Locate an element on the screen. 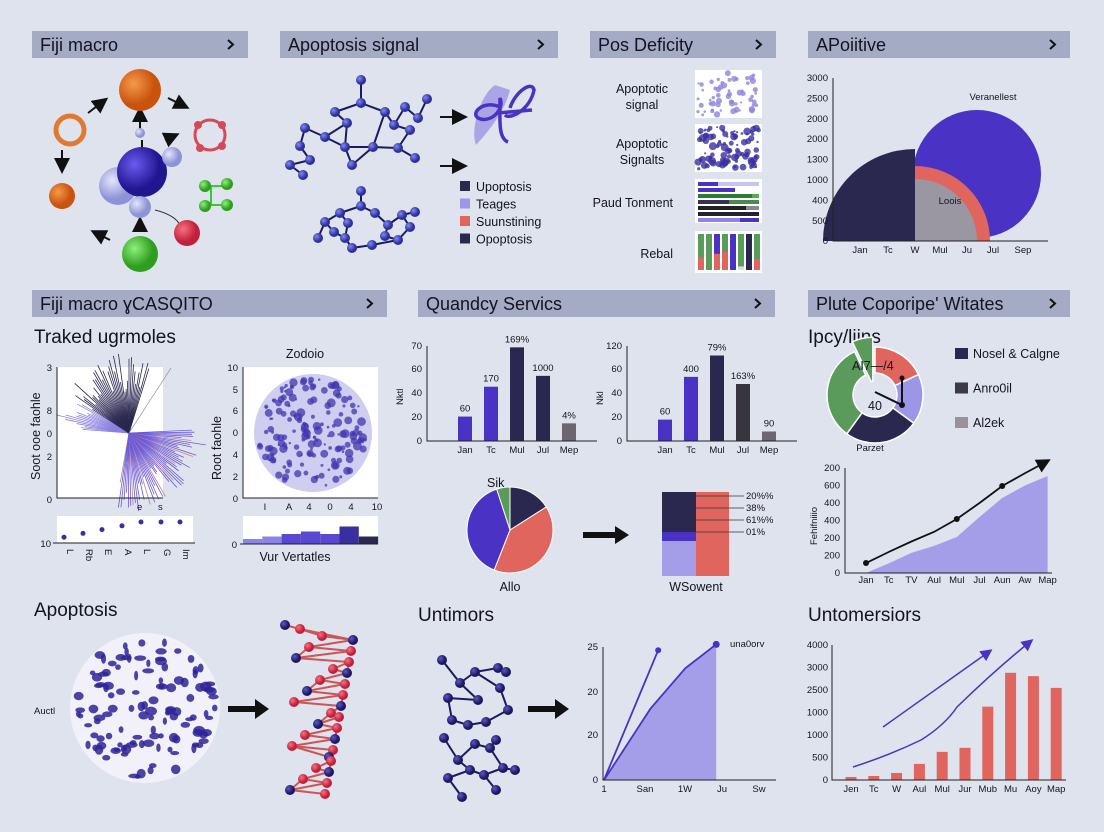  bond is located at coordinates (312, 748).